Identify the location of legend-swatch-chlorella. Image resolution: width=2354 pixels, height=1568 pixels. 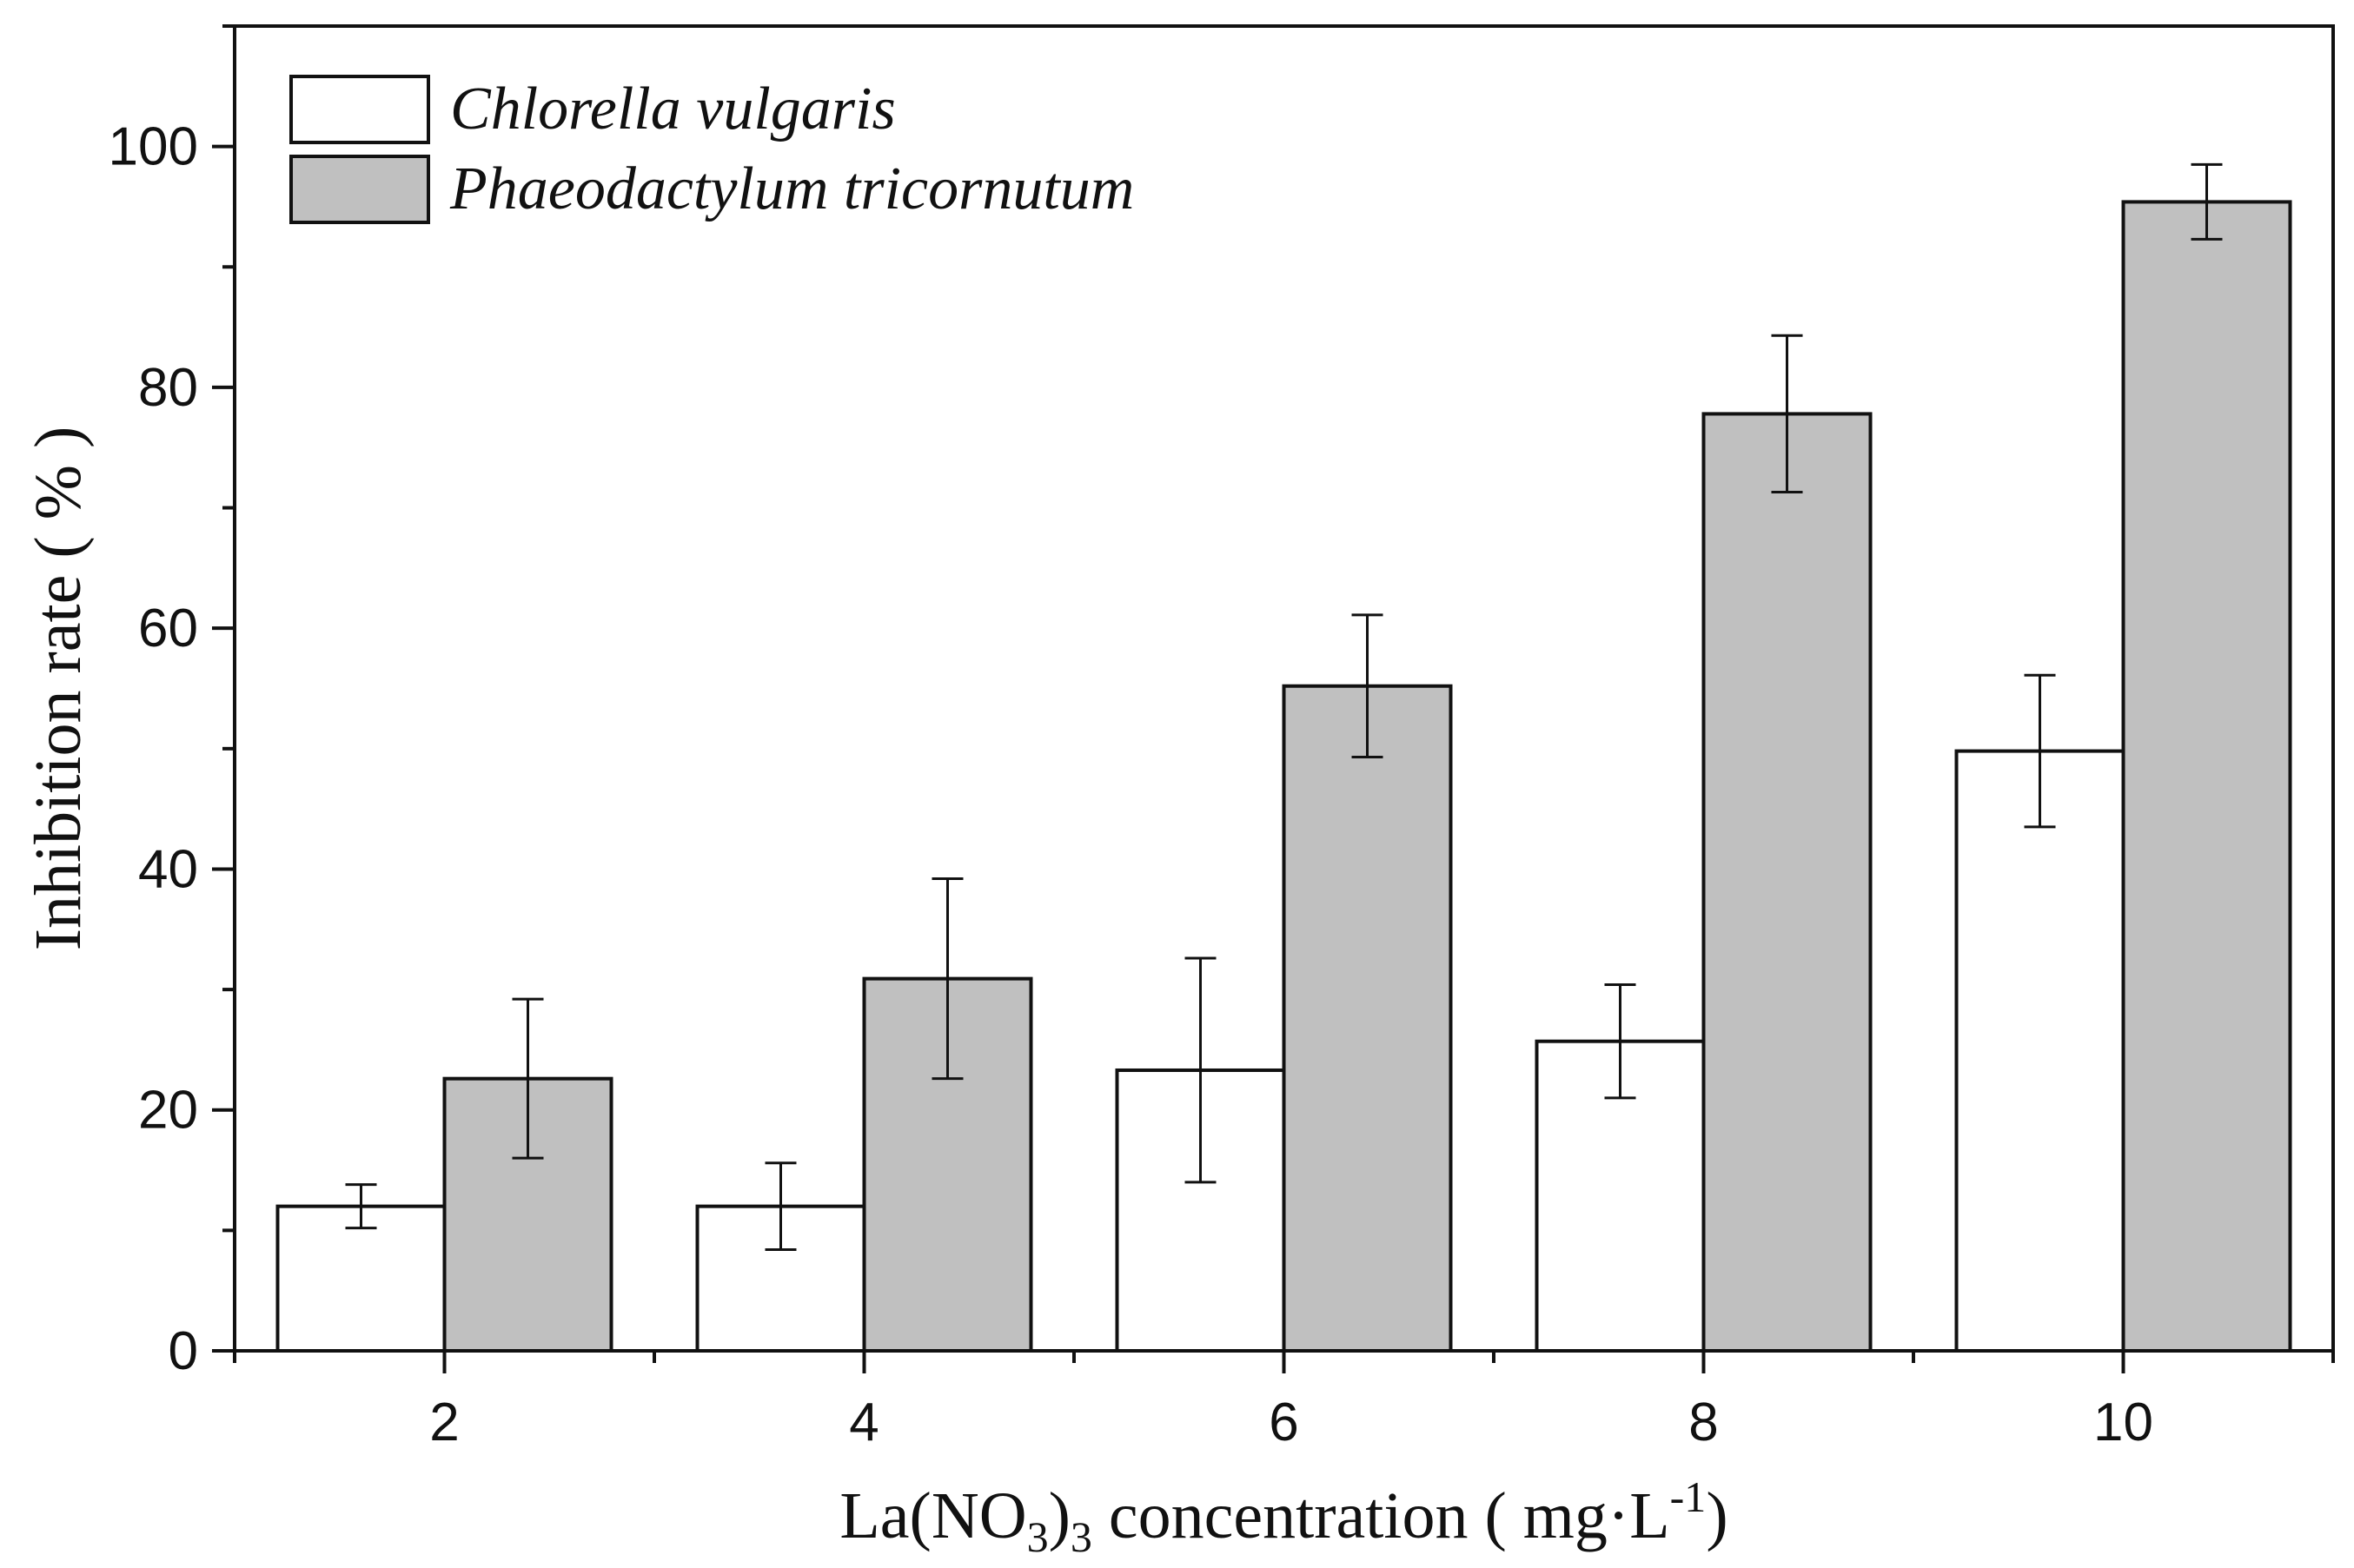
(359, 109).